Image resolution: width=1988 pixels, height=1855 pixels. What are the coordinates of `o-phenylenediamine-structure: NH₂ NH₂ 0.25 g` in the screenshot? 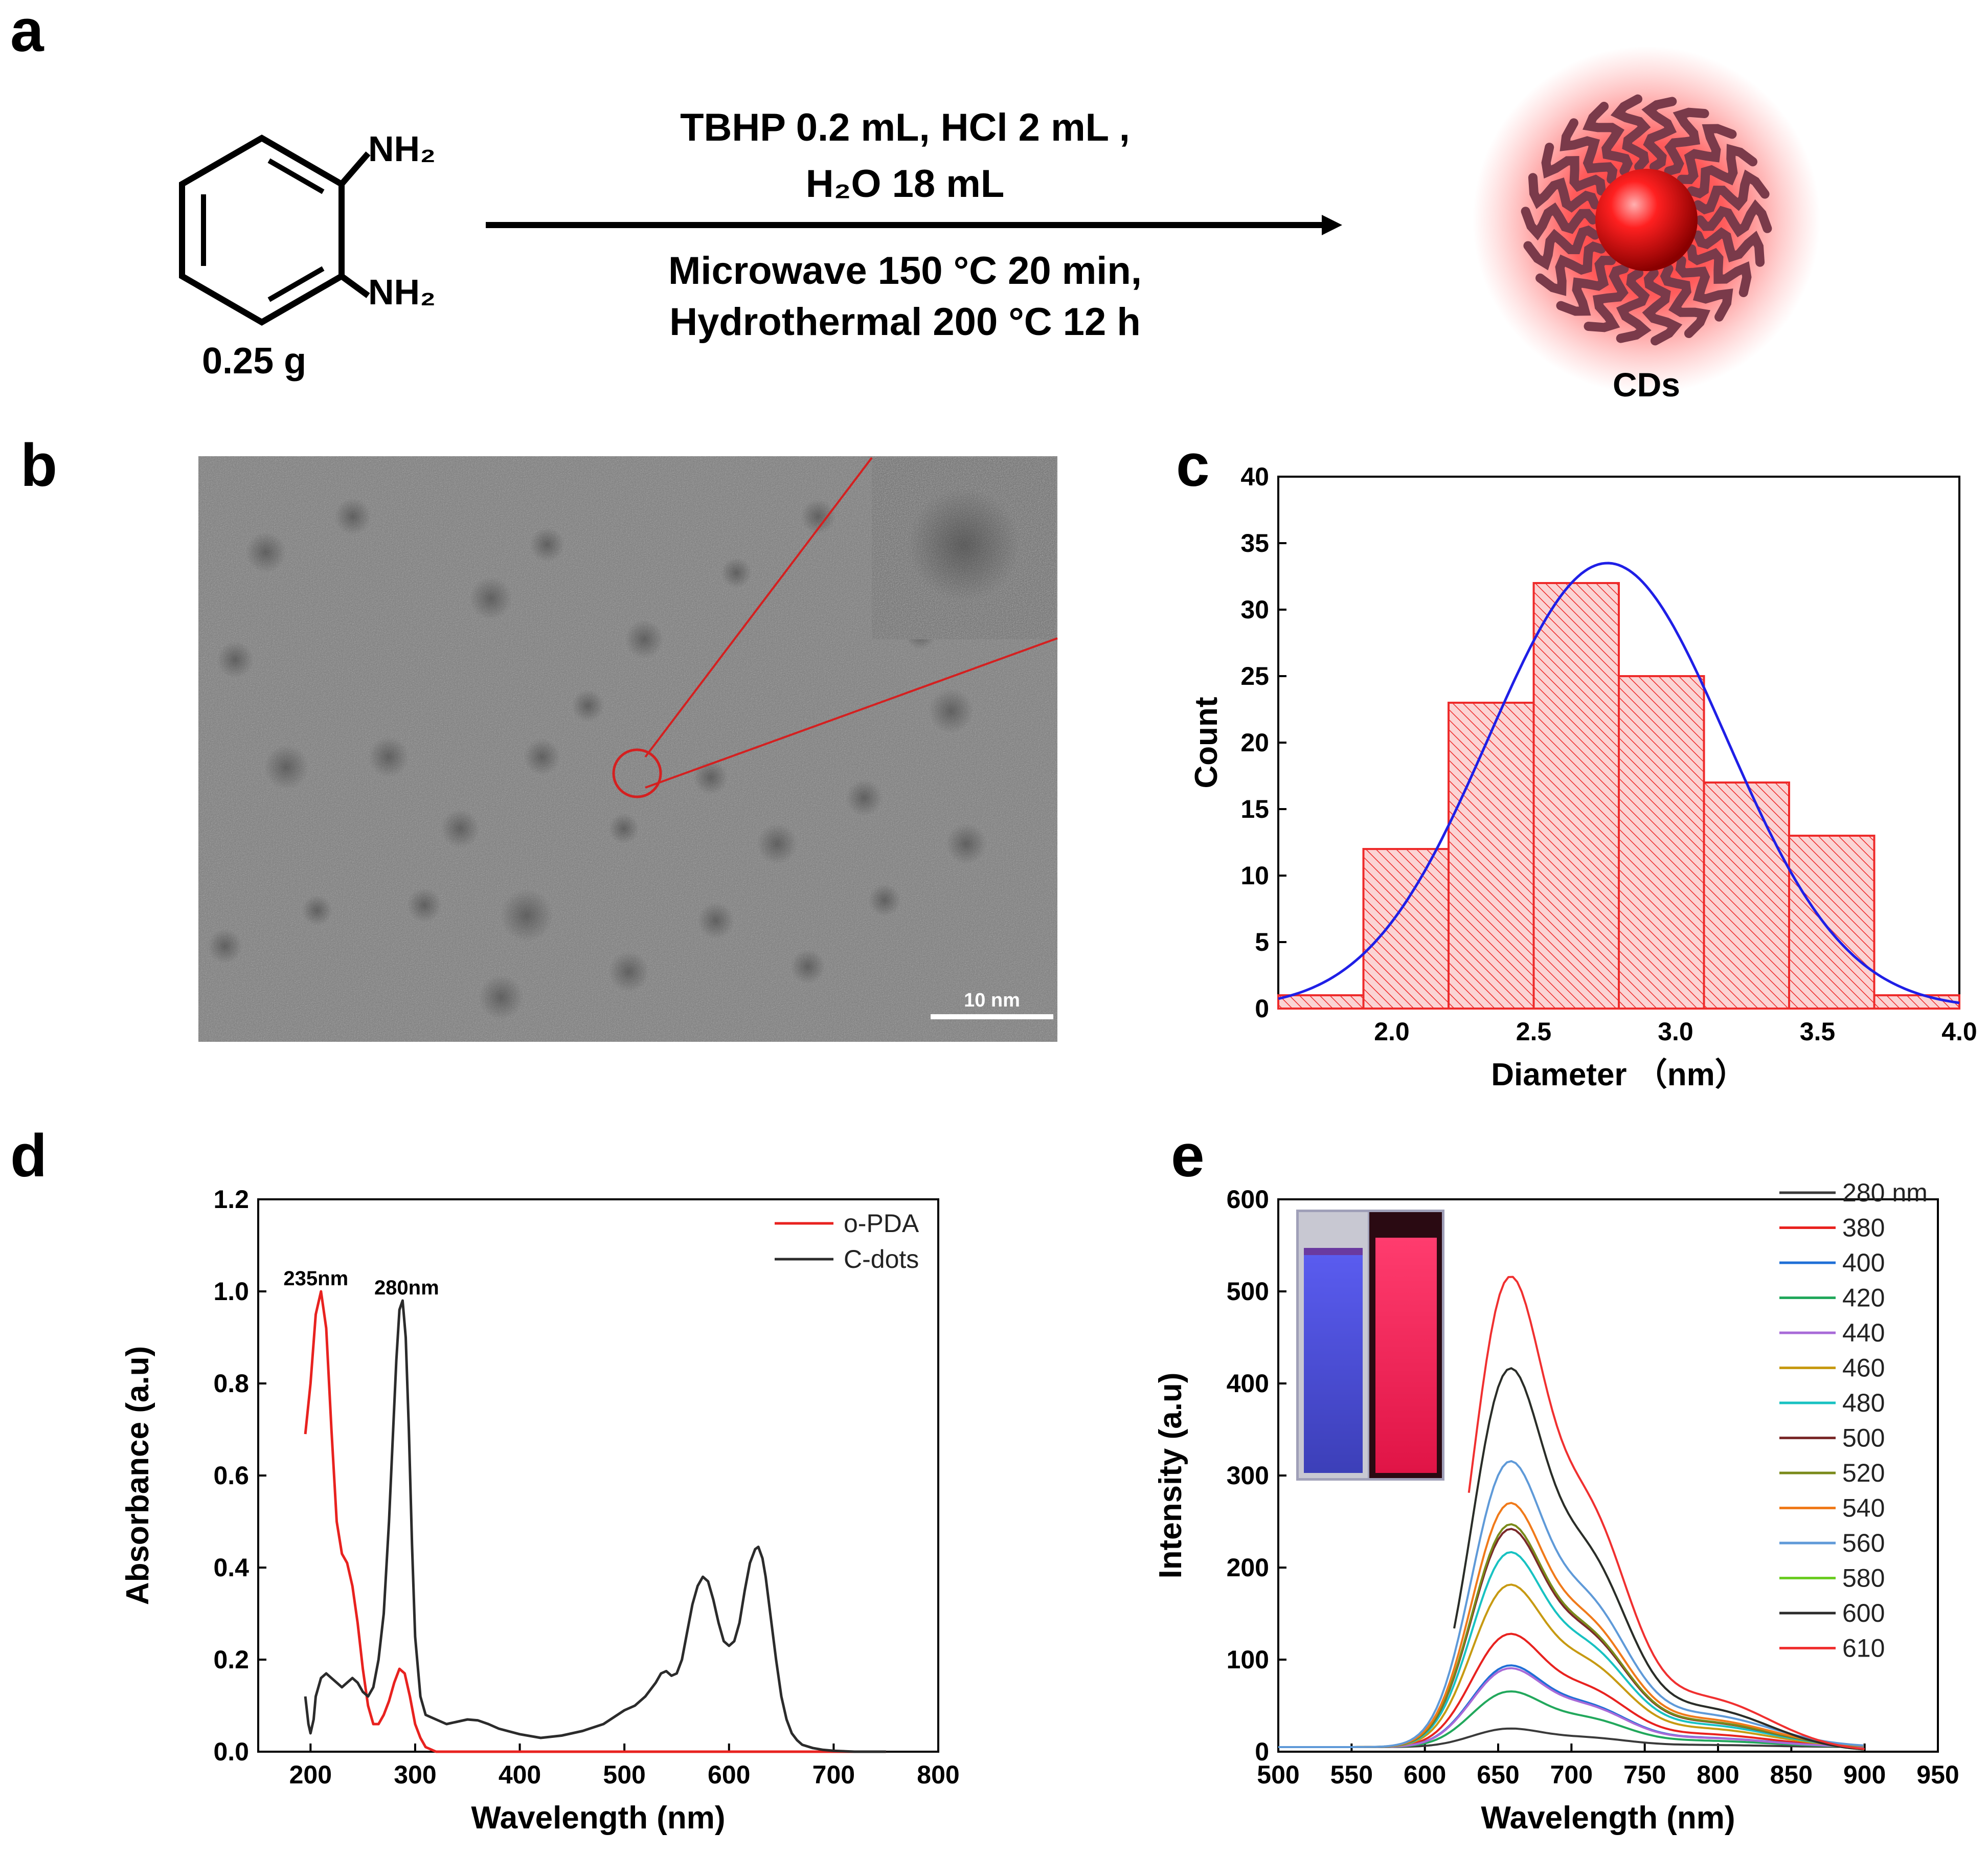 It's located at (307, 256).